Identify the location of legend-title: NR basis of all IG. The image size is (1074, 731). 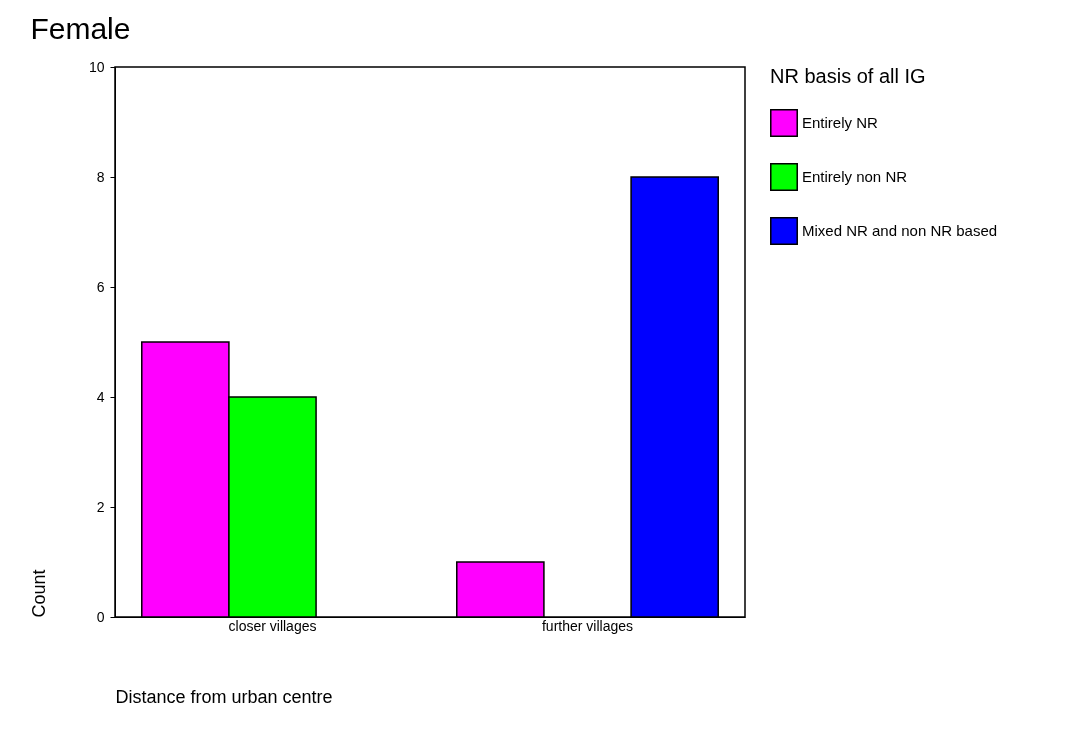
(848, 76).